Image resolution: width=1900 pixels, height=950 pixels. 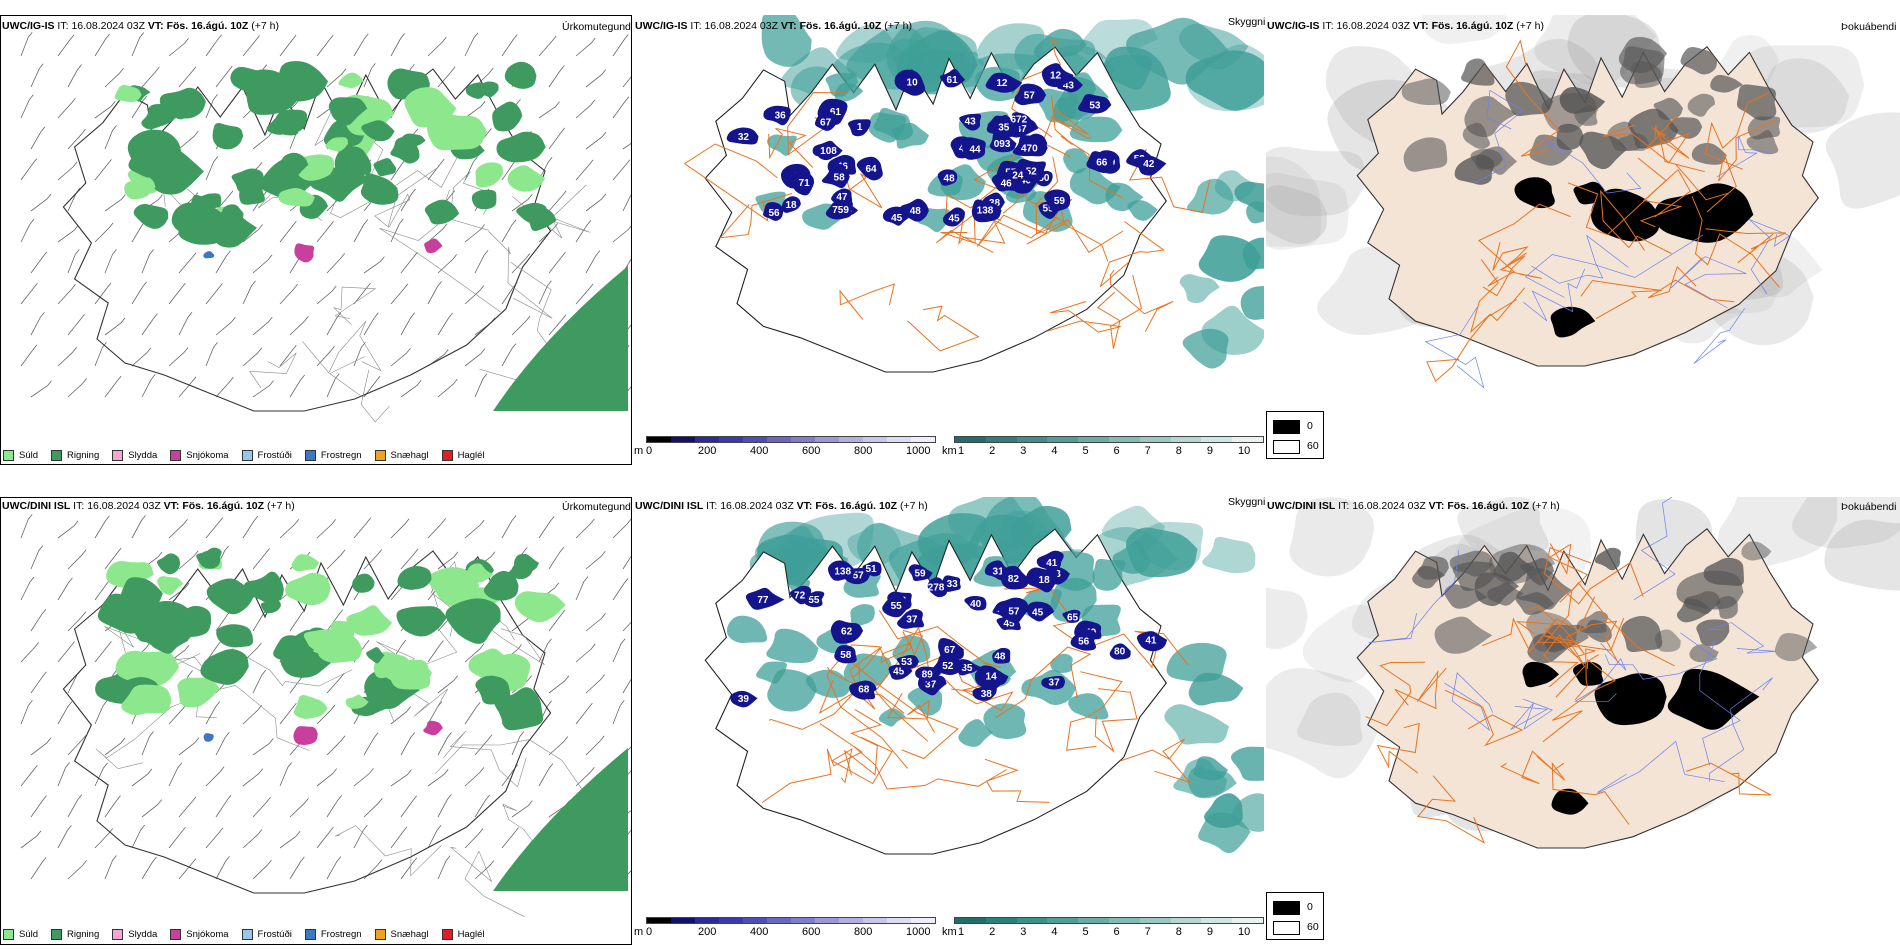 What do you see at coordinates (1014, 579) in the screenshot?
I see `cloud-base-label: 82` at bounding box center [1014, 579].